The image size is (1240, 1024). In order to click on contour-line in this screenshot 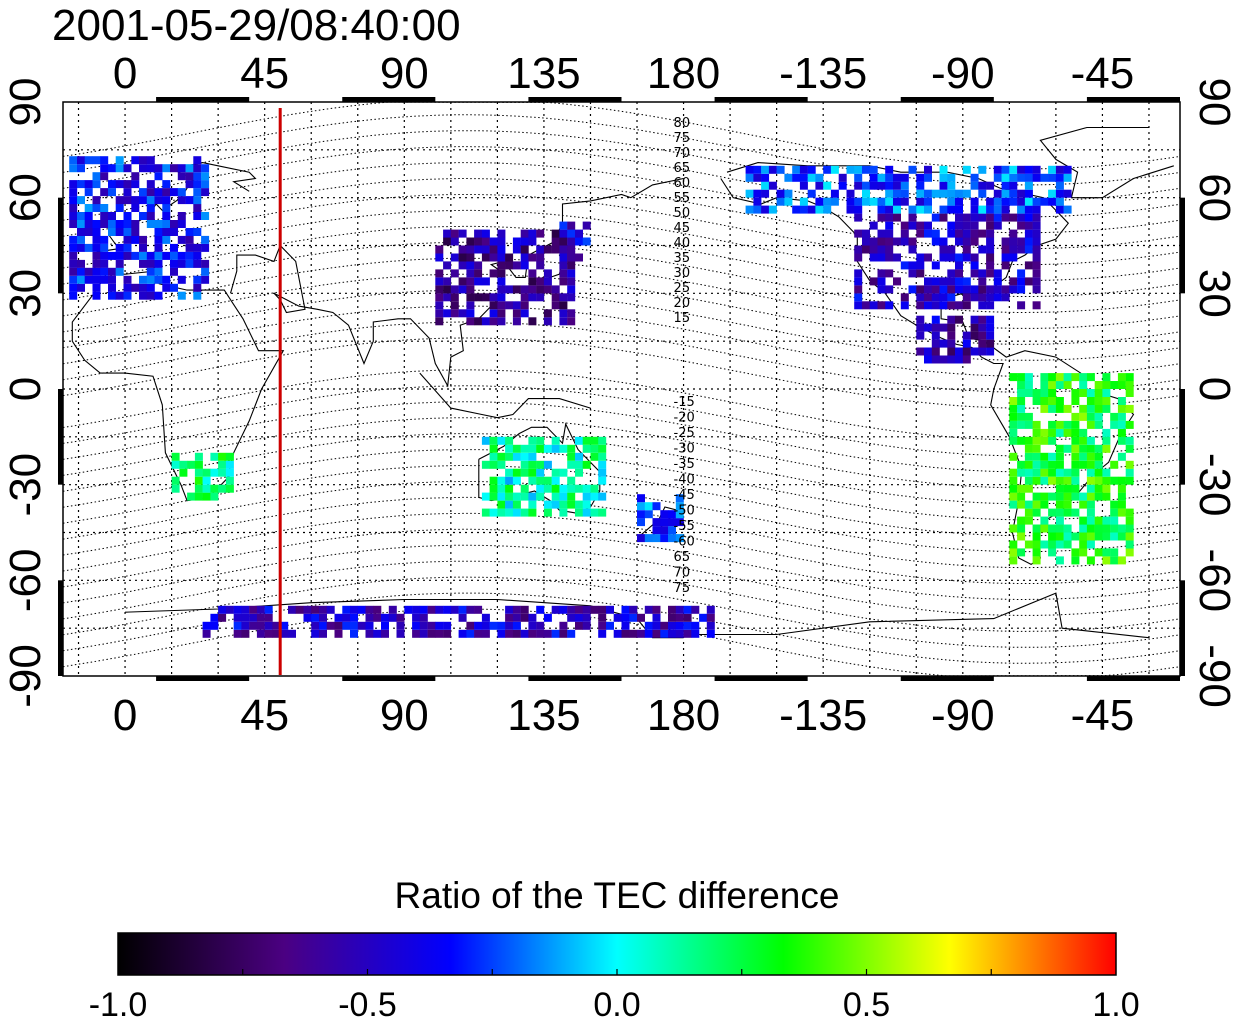, I will do `click(621, 341)`.